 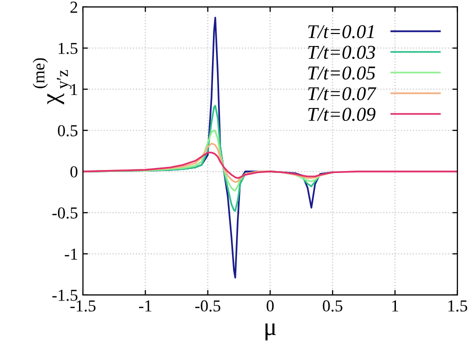 I want to click on legend-label: T/t=0.09, so click(x=342, y=115).